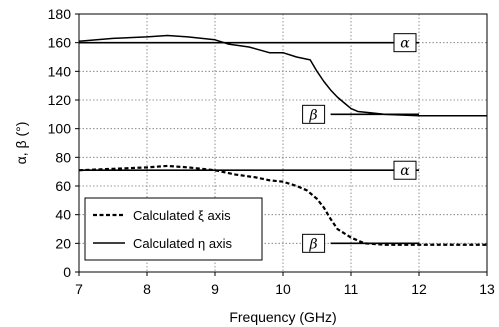  I want to click on legend-label-2: Calculated η axis, so click(182, 243).